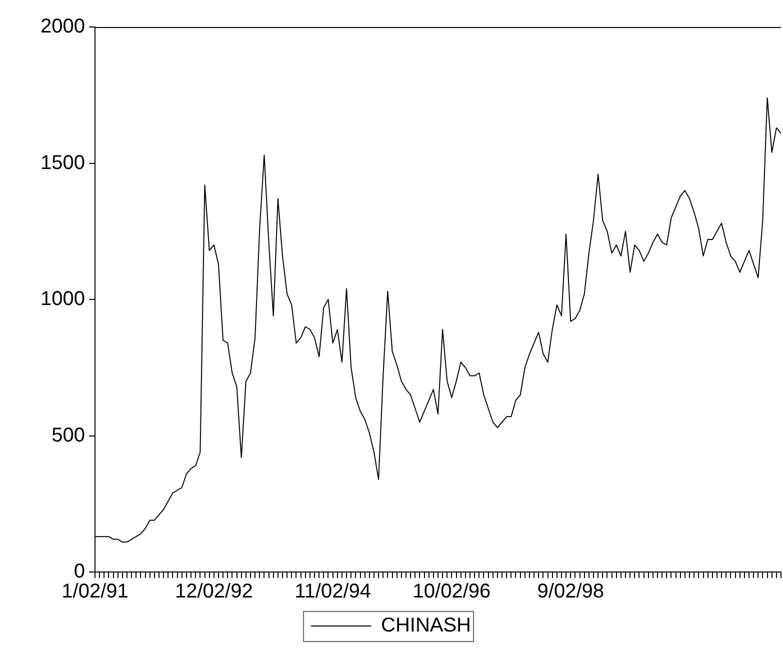  What do you see at coordinates (451, 591) in the screenshot?
I see `x-tick-label: 10/02/96` at bounding box center [451, 591].